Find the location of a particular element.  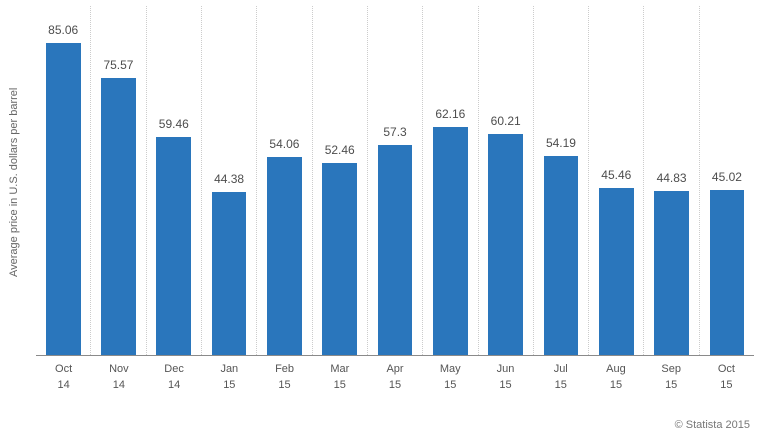

bar-column: 59.46 is located at coordinates (174, 180).